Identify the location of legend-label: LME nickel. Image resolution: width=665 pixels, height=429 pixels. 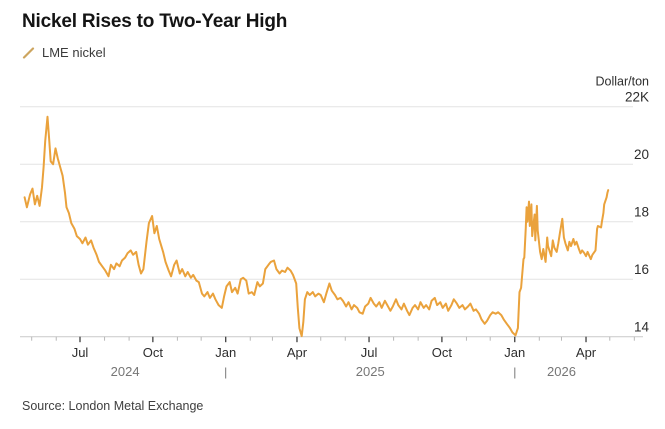
(74, 52).